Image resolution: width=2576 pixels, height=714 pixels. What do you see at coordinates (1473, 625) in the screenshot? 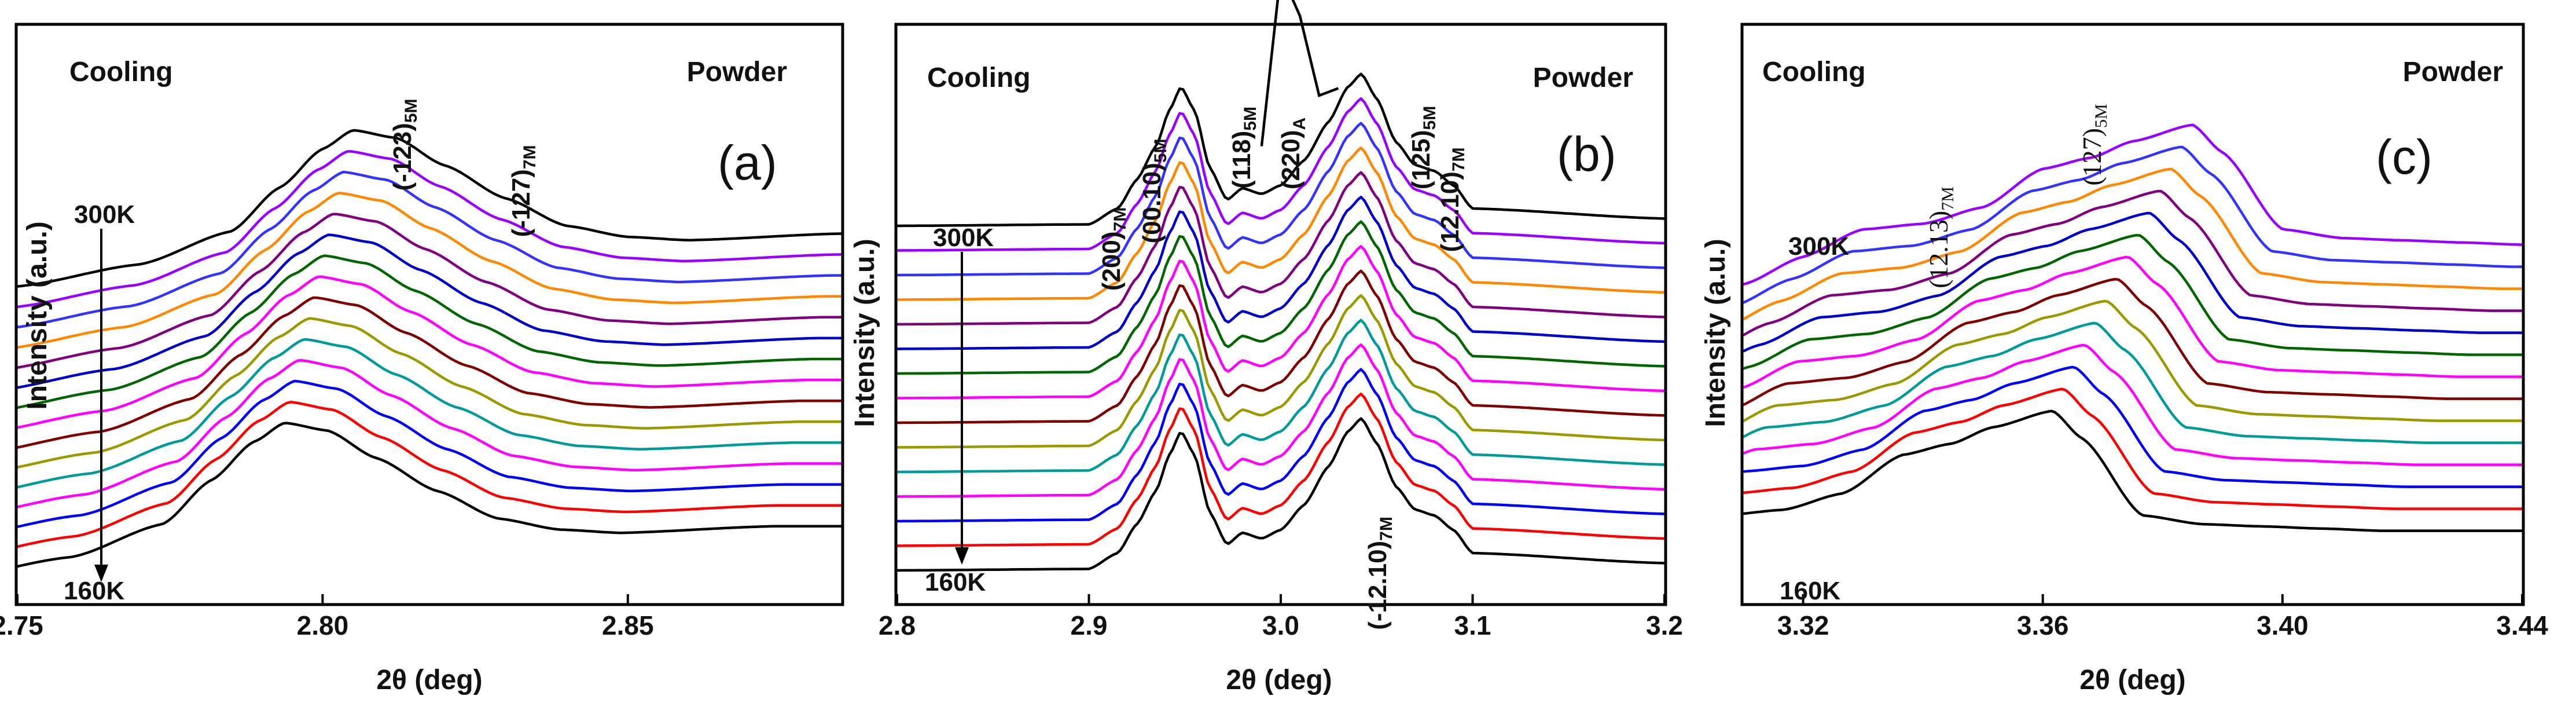
I see `panel-b-xtick-label-3: 3.1` at bounding box center [1473, 625].